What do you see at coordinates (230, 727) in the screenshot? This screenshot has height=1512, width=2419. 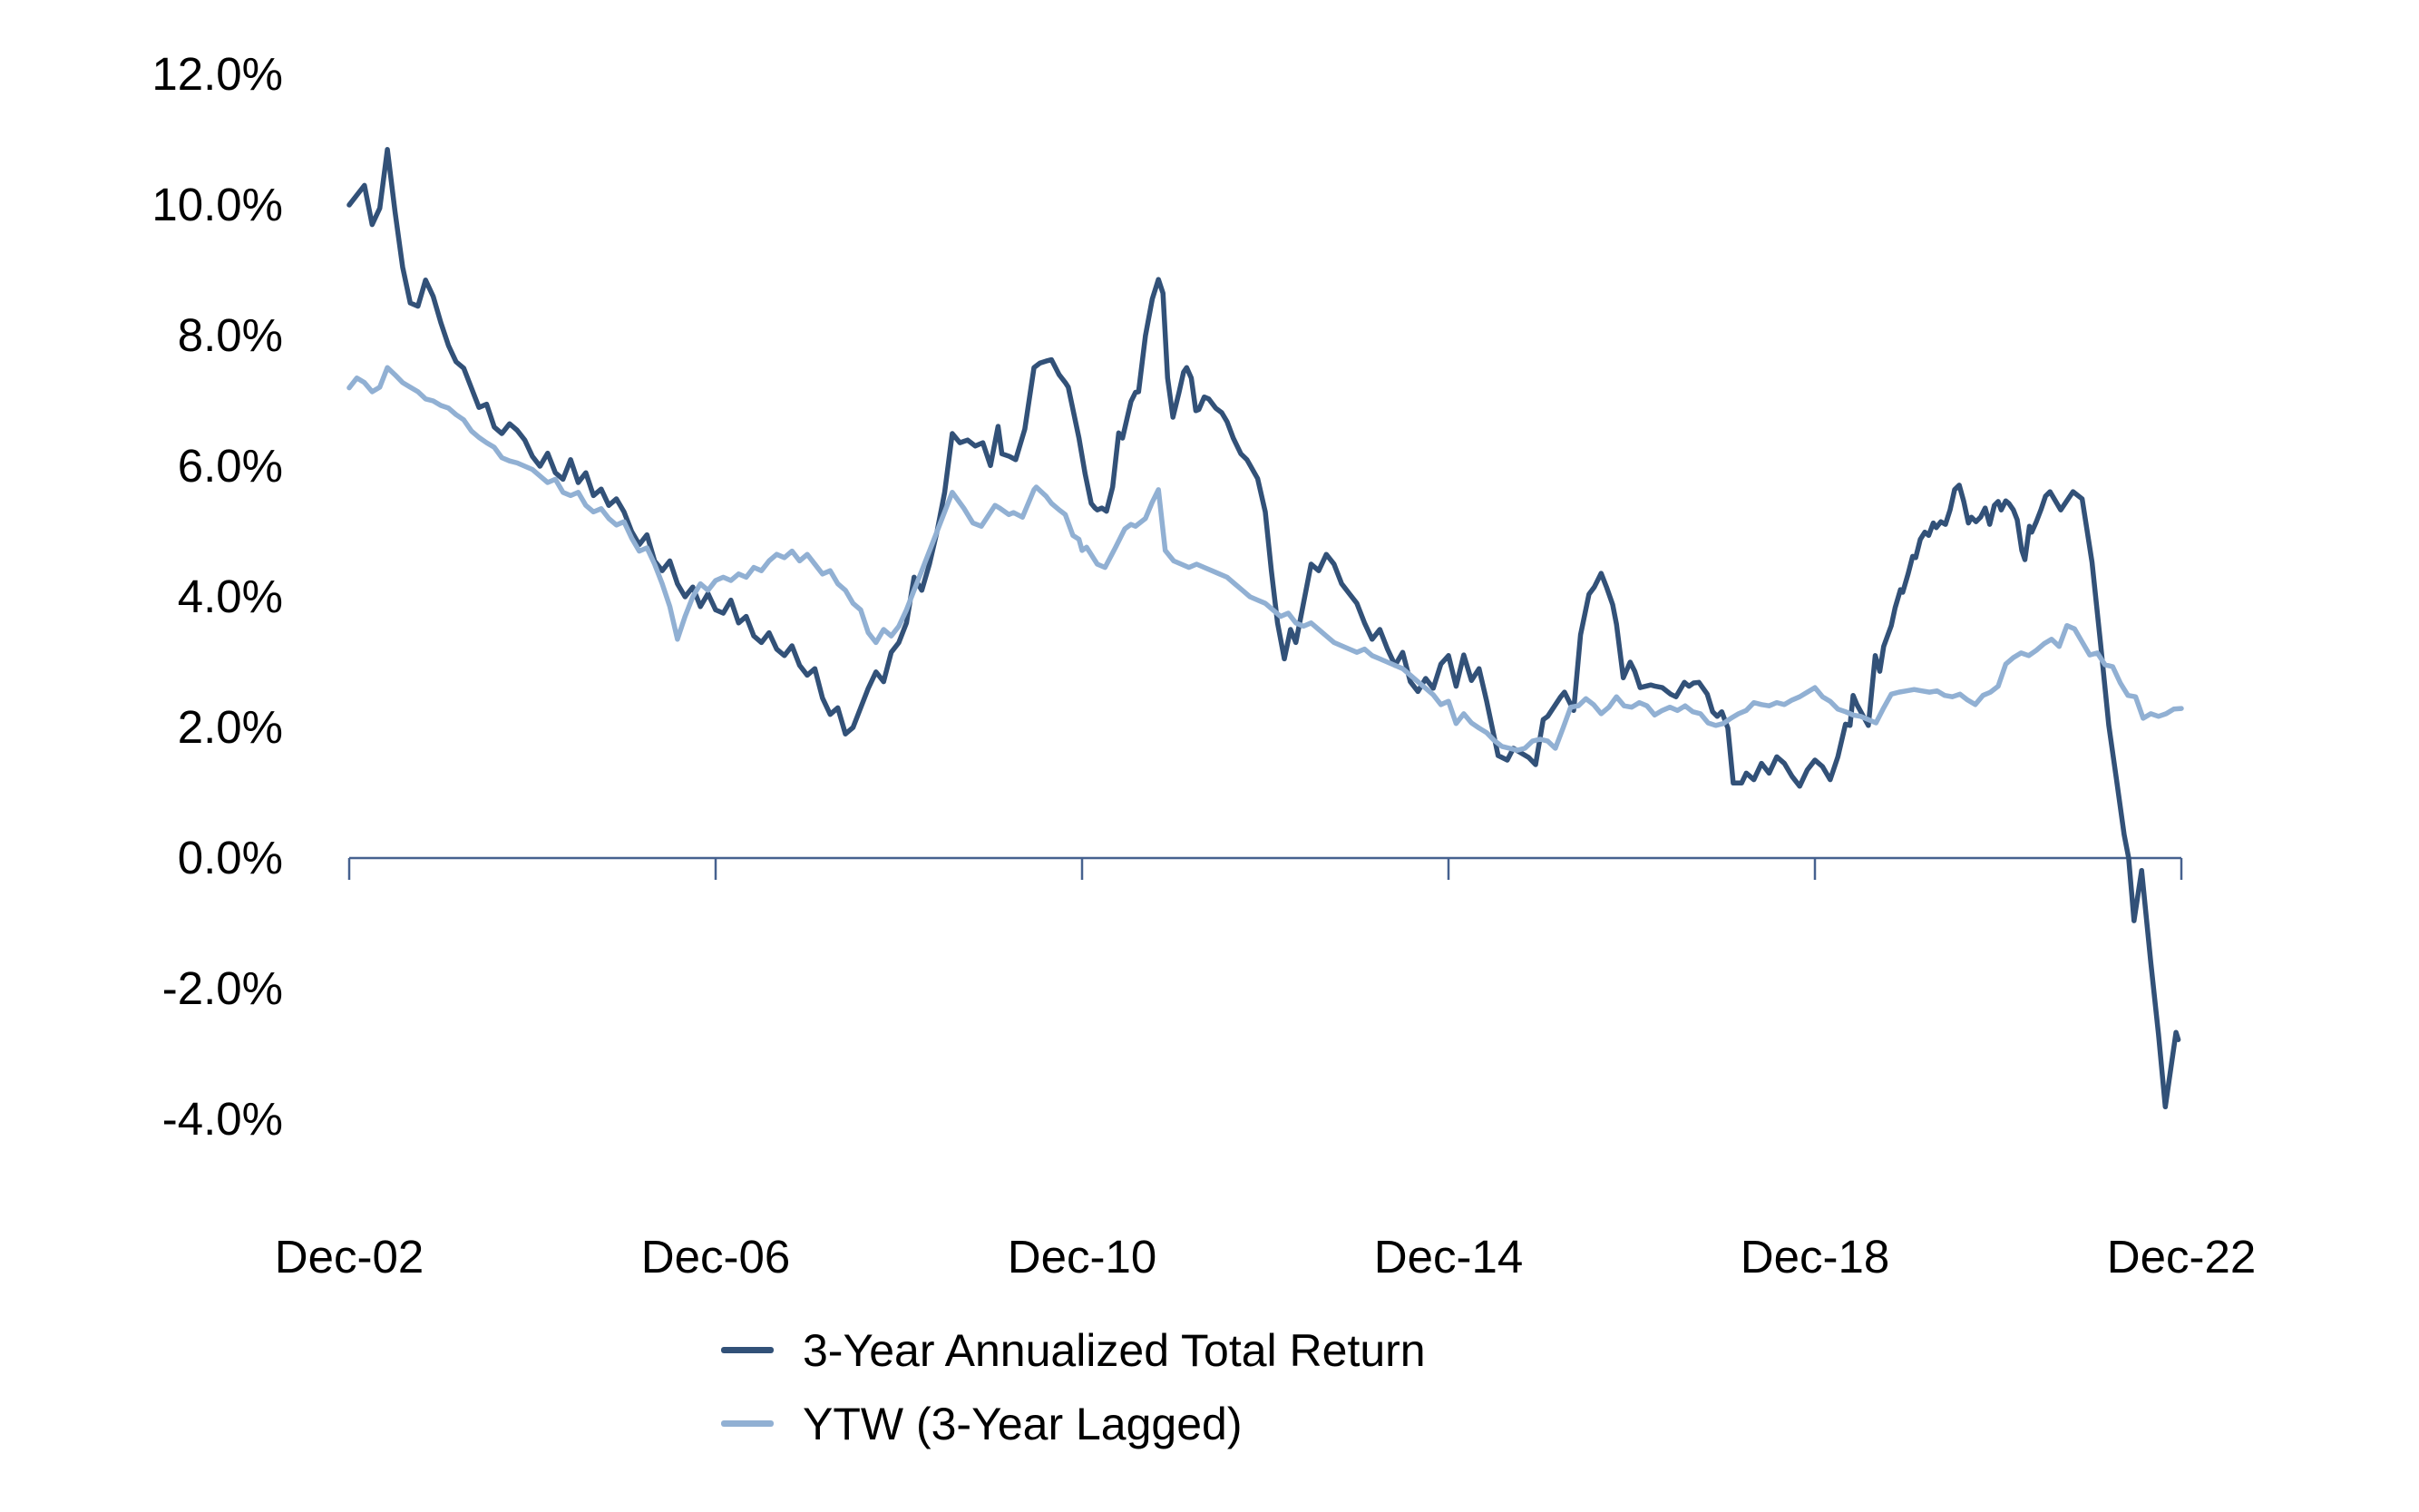 I see `y-tick-label-2.0%: 2.0%` at bounding box center [230, 727].